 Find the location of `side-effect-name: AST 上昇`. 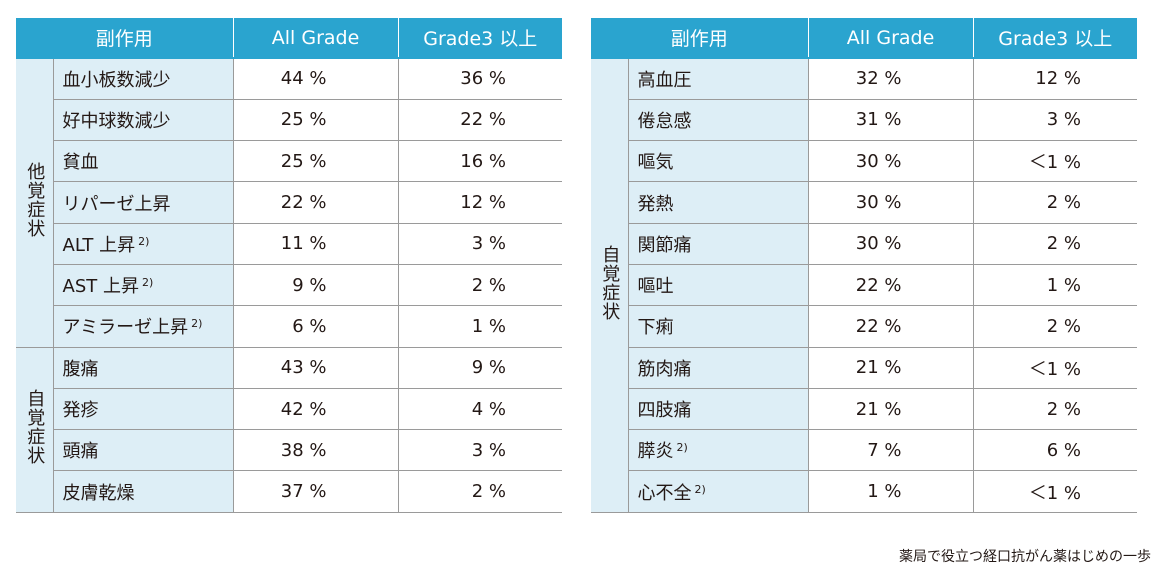

side-effect-name: AST 上昇 is located at coordinates (100, 287).